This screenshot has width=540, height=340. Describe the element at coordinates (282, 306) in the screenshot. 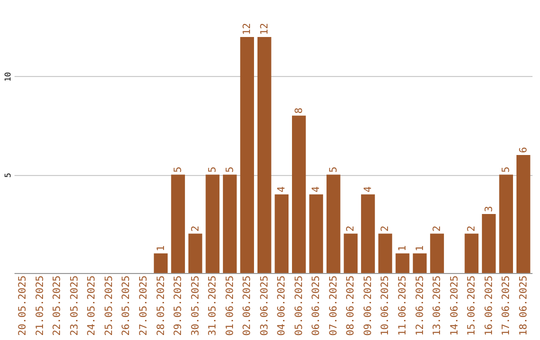

I see `x-tick-label: 04.06.2025` at that location.